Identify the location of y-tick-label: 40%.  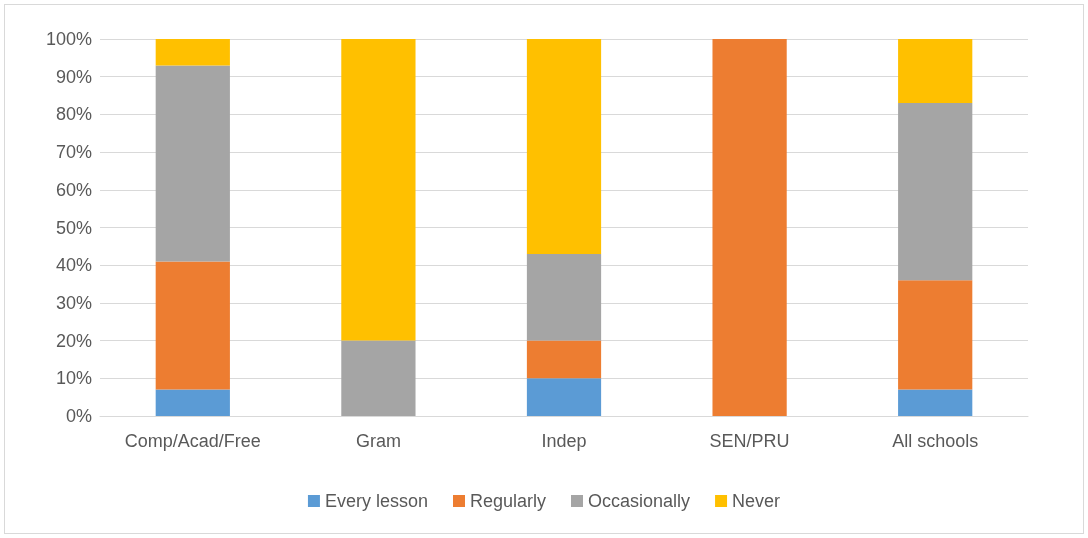
(73, 265).